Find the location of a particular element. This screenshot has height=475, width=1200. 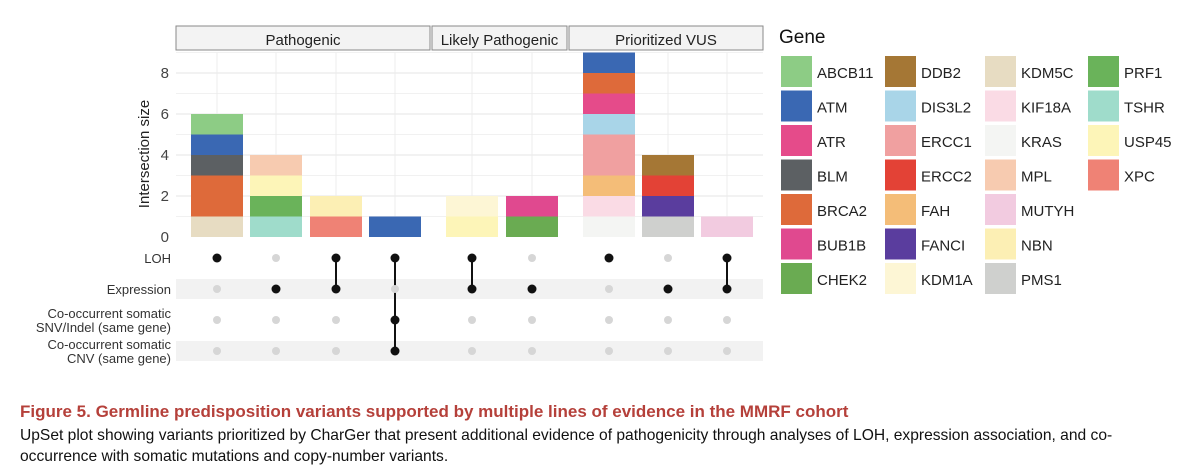

legend-label: MUTYH is located at coordinates (1047, 211).